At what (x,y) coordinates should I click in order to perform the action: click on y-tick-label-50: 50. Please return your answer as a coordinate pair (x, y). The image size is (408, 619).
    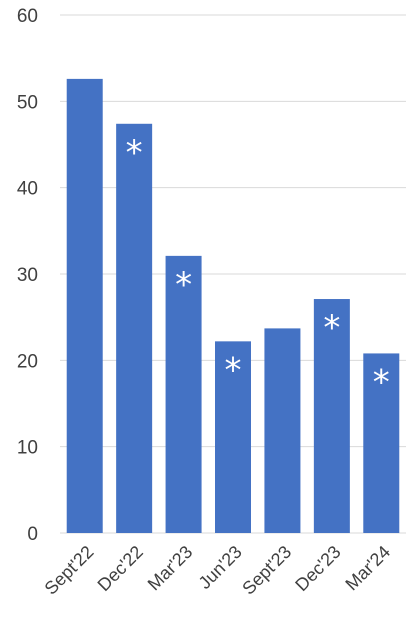
    Looking at the image, I should click on (27, 102).